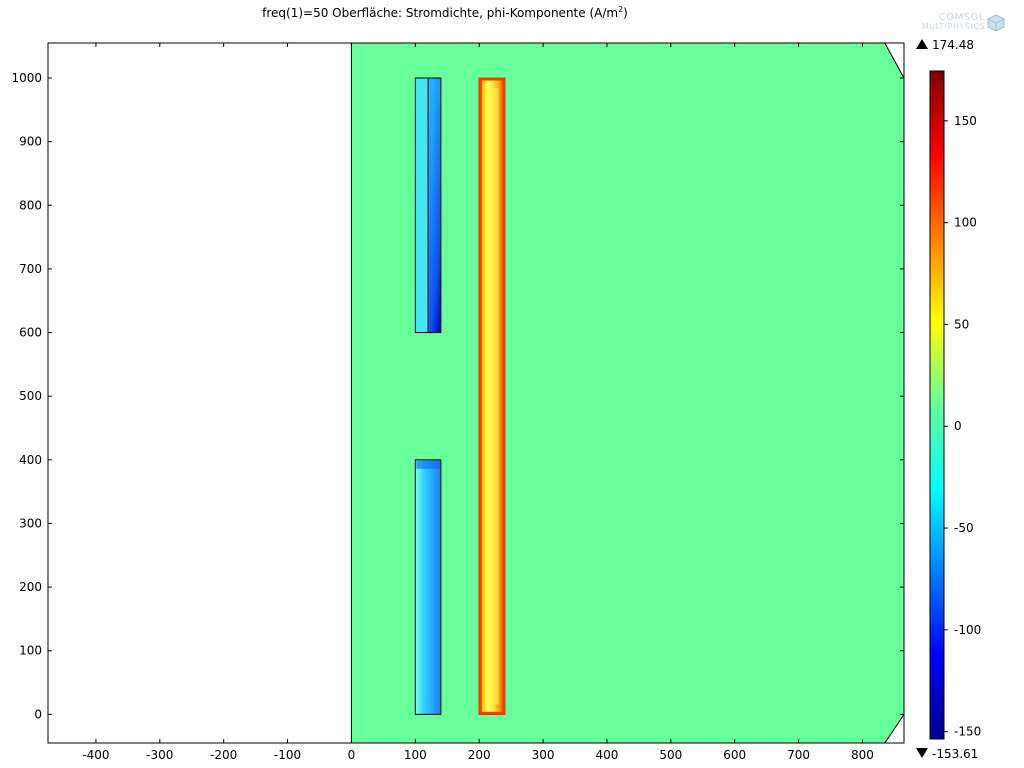 Image resolution: width=1024 pixels, height=768 pixels. I want to click on colorbar-tick-label: 150, so click(965, 121).